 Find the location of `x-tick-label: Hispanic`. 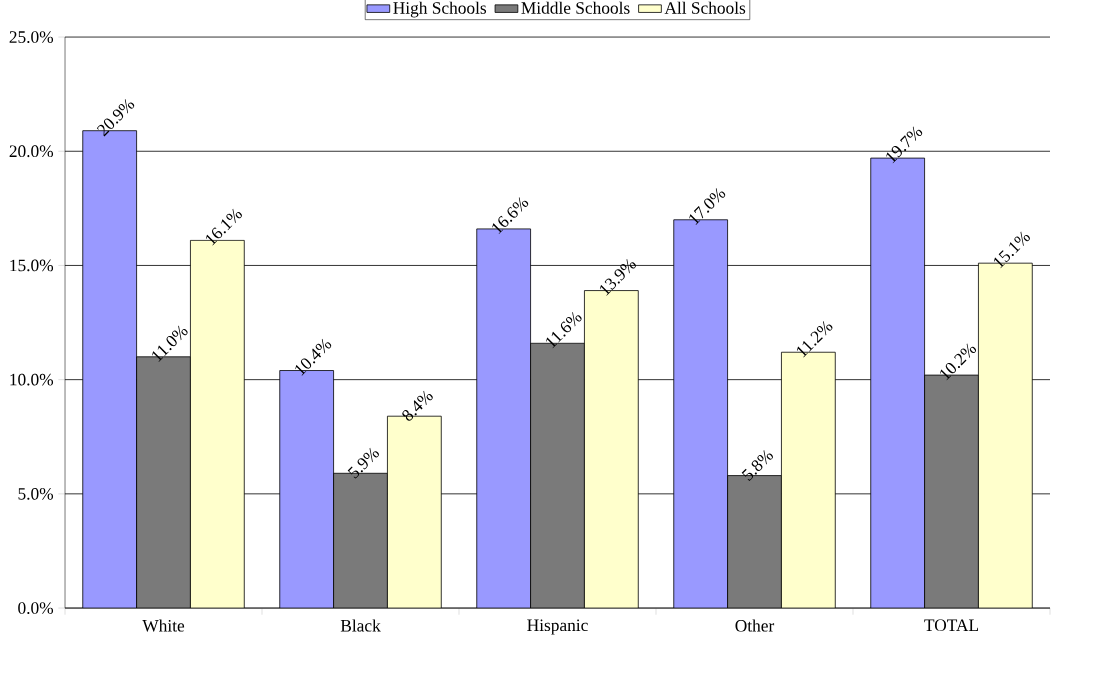

x-tick-label: Hispanic is located at coordinates (557, 627).